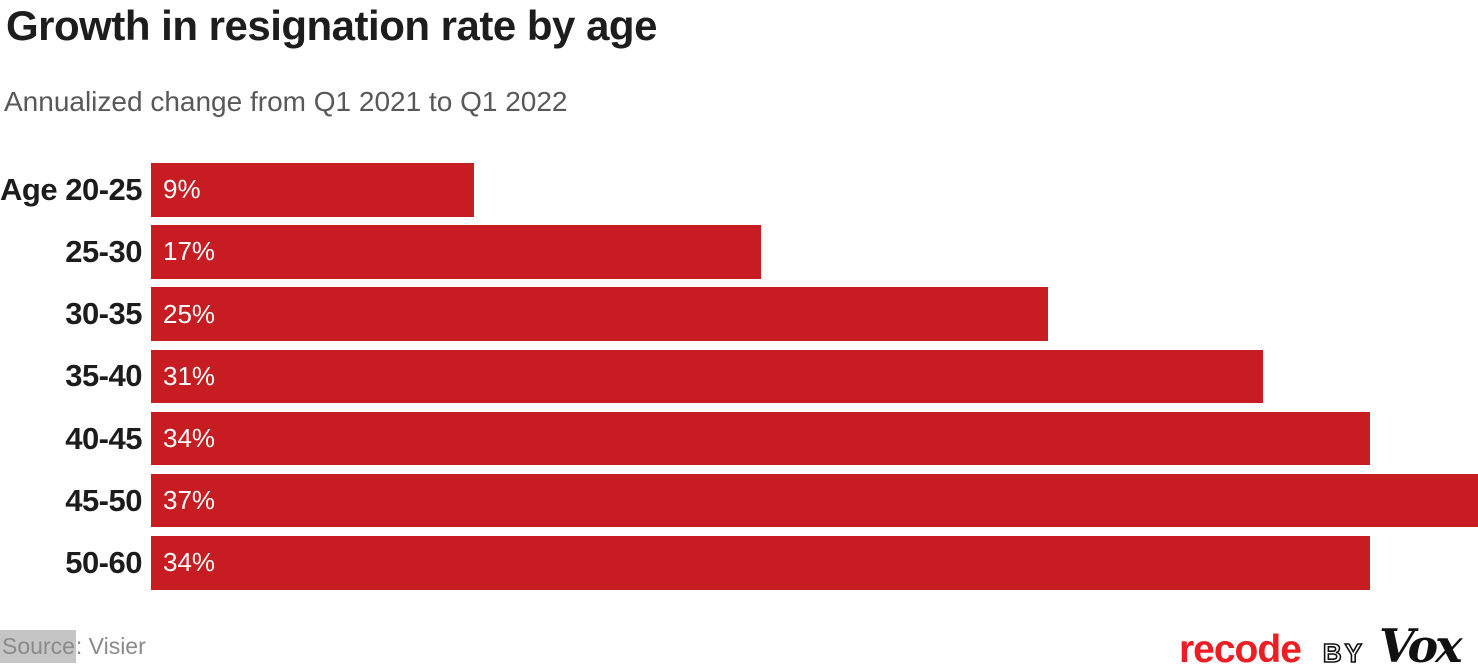 Image resolution: width=1478 pixels, height=670 pixels. What do you see at coordinates (38, 646) in the screenshot?
I see `source-label: Source` at bounding box center [38, 646].